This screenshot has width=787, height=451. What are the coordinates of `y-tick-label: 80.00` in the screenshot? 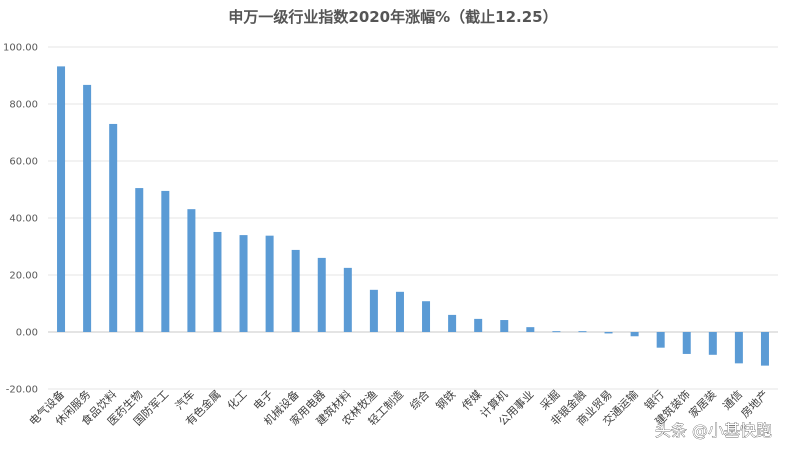 It's located at (23, 105).